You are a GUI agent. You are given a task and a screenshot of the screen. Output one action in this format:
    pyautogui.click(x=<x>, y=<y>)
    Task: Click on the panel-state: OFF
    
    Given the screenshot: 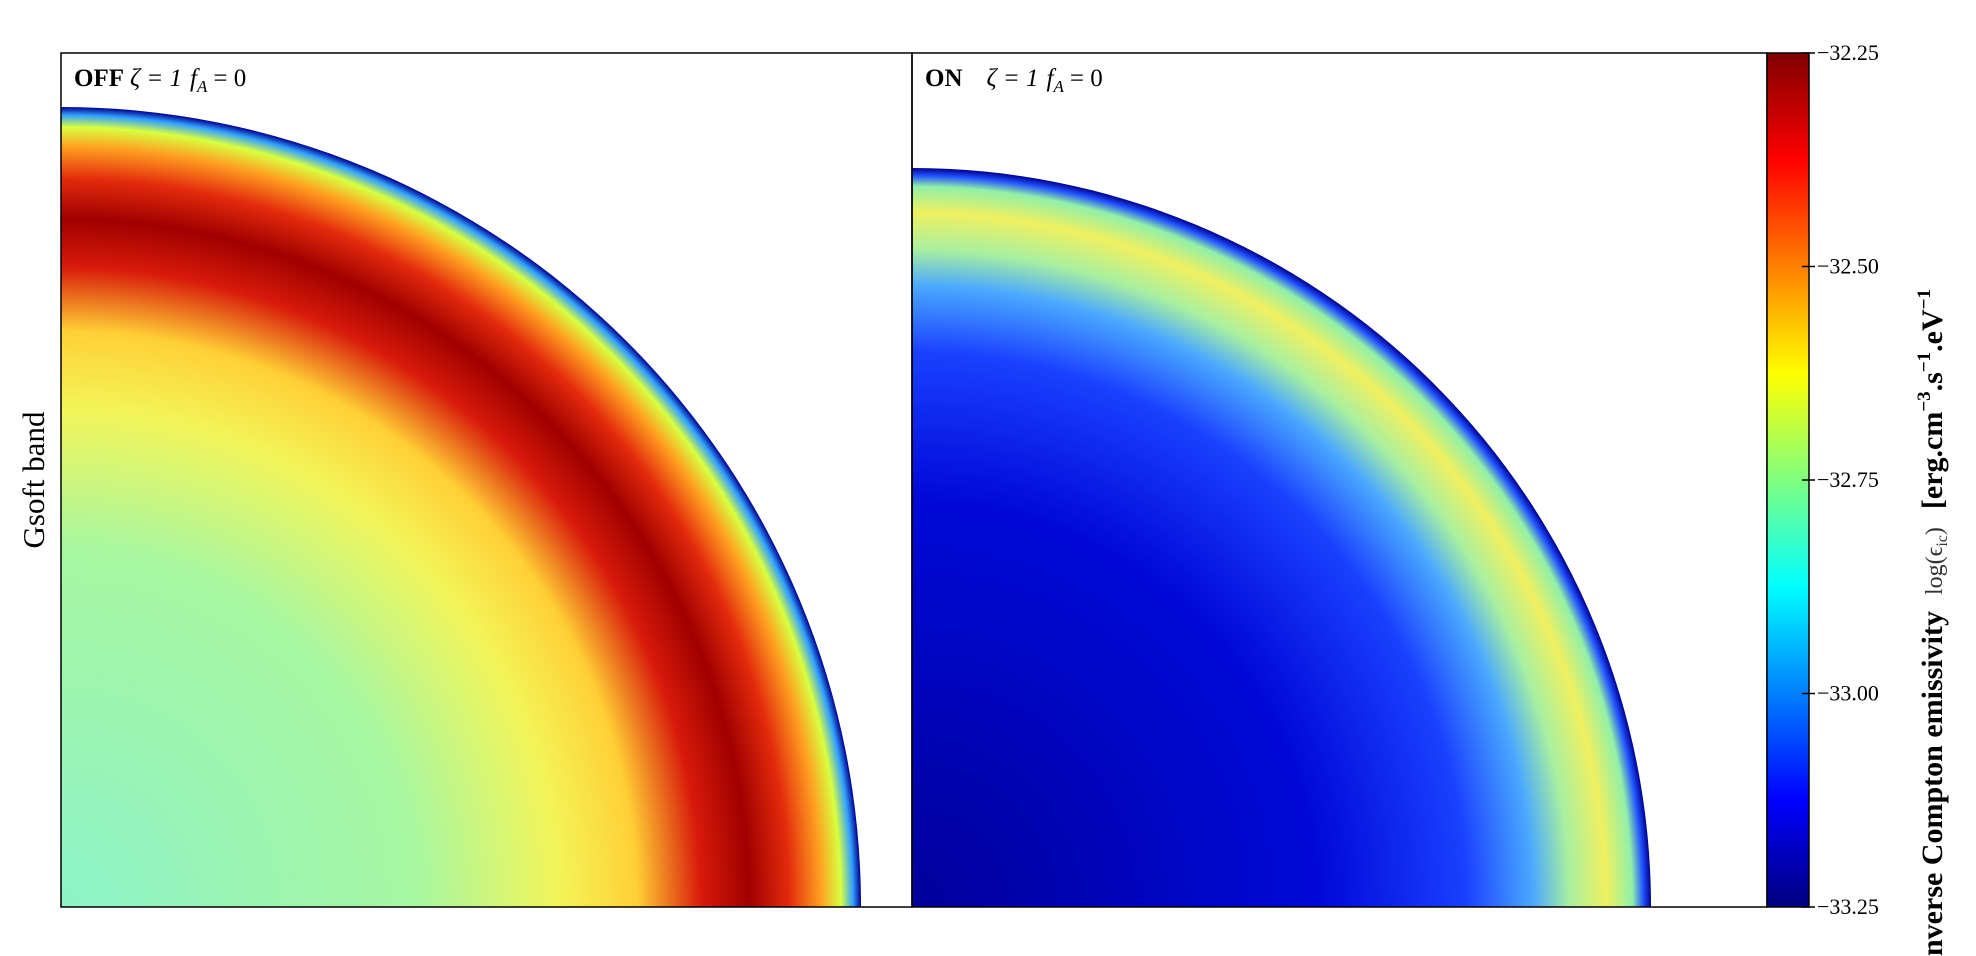 What is the action you would take?
    pyautogui.click(x=99, y=78)
    